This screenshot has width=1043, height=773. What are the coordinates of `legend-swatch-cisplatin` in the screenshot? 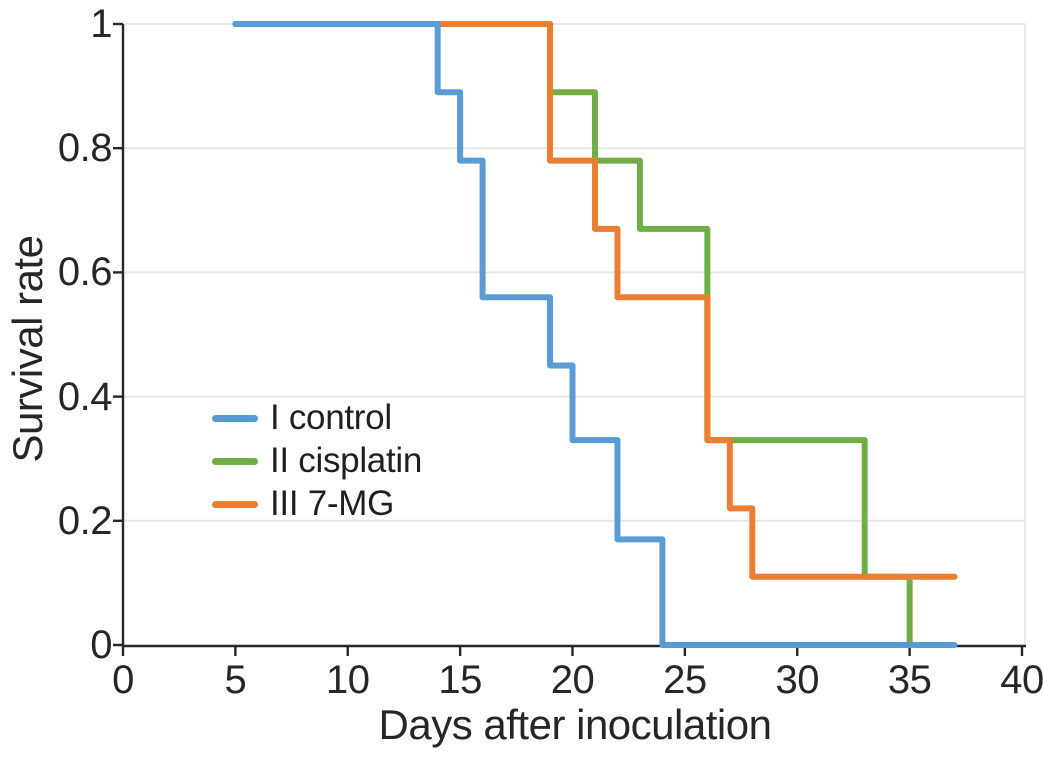 It's located at (235, 461).